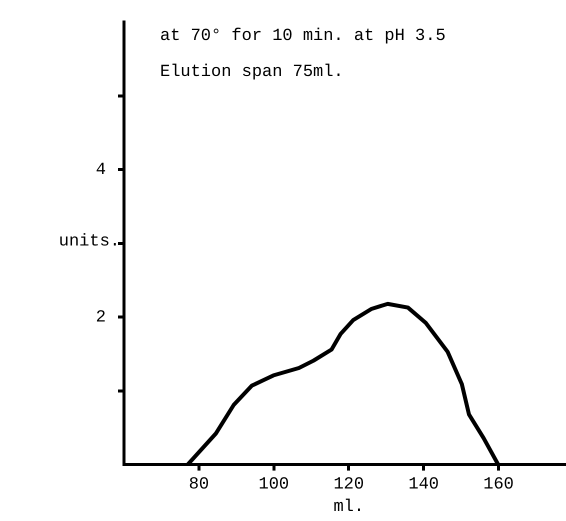 The width and height of the screenshot is (566, 521). Describe the element at coordinates (101, 318) in the screenshot. I see `y-tick-label: 2` at that location.